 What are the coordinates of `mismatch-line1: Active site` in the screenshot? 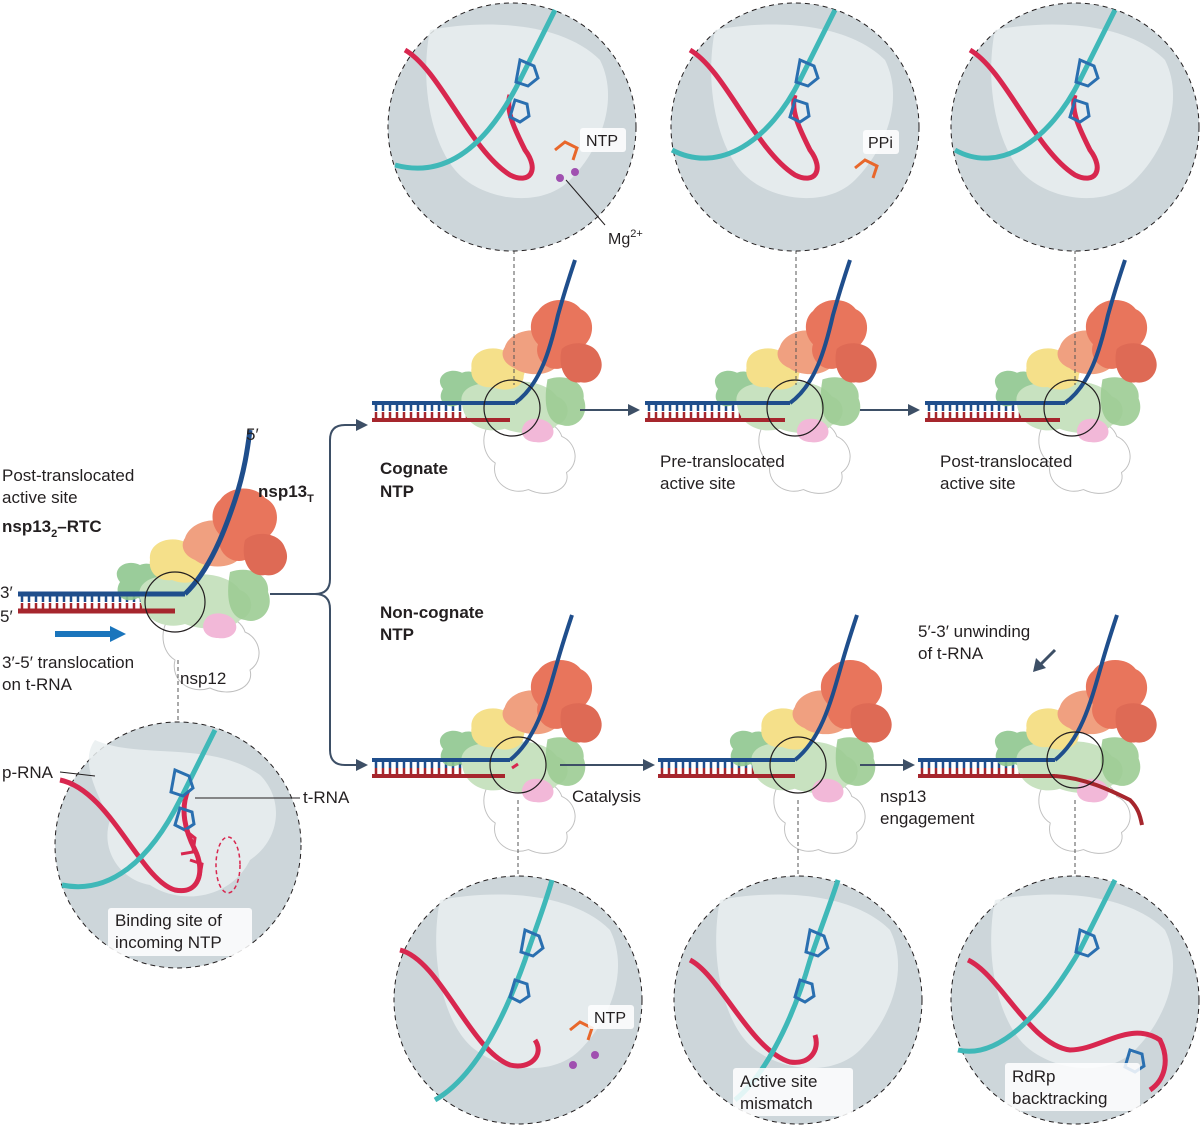 It's located at (778, 1081).